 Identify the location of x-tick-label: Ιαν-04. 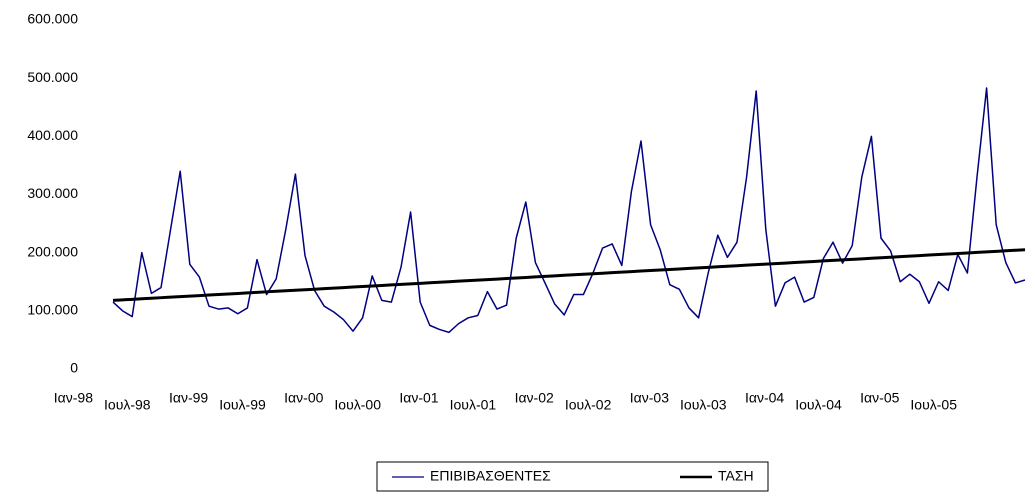
(764, 398).